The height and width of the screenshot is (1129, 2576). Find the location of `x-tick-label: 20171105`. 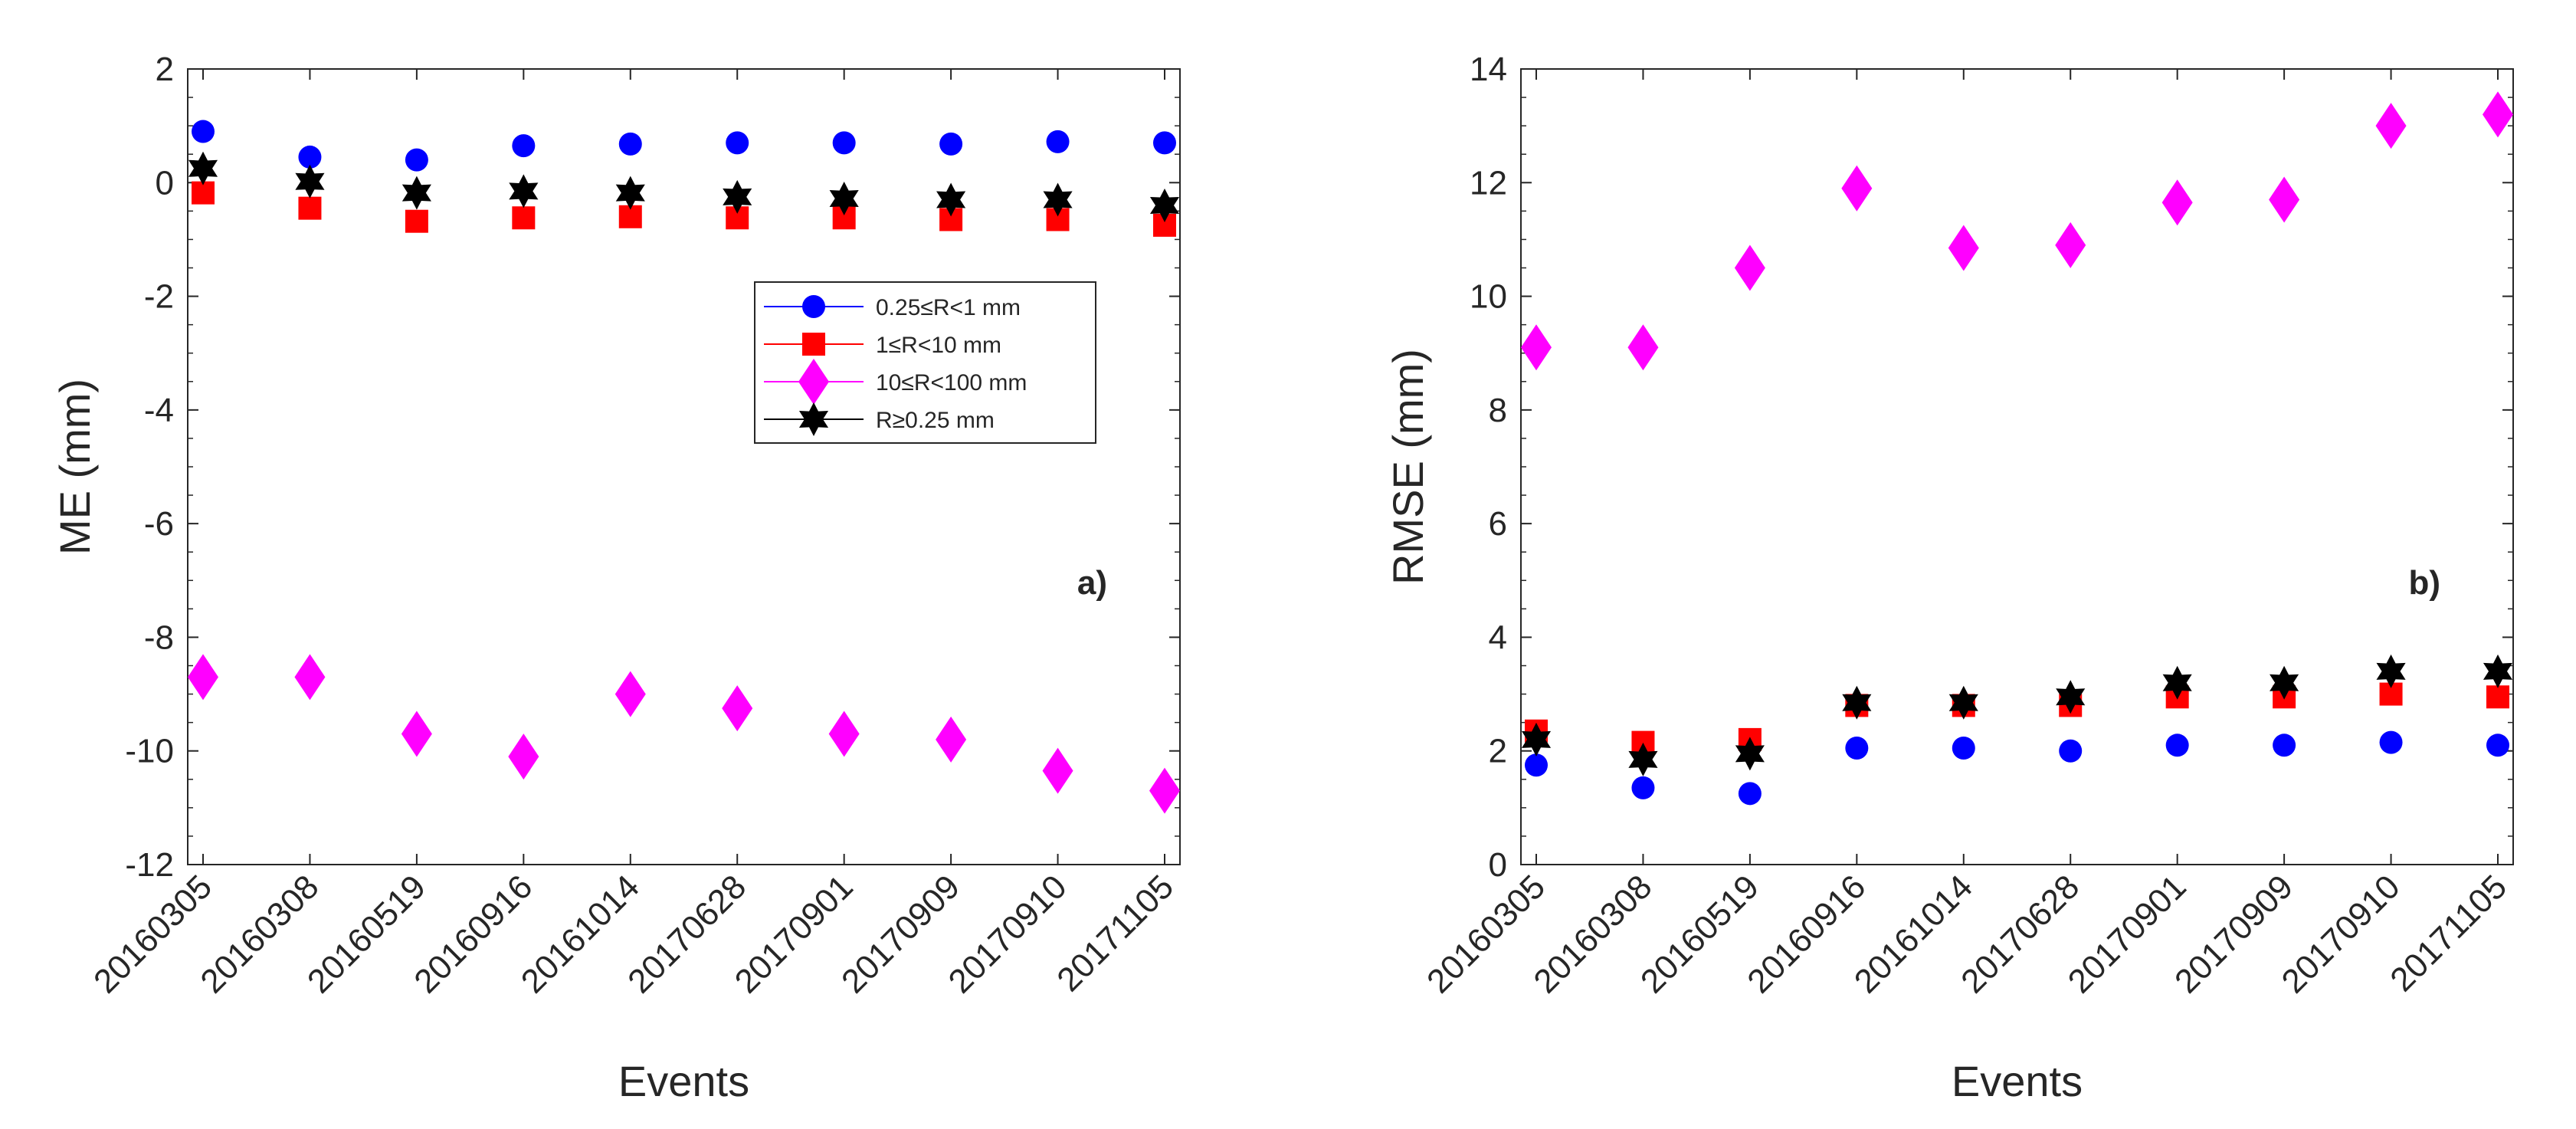

x-tick-label: 20171105 is located at coordinates (2449, 933).